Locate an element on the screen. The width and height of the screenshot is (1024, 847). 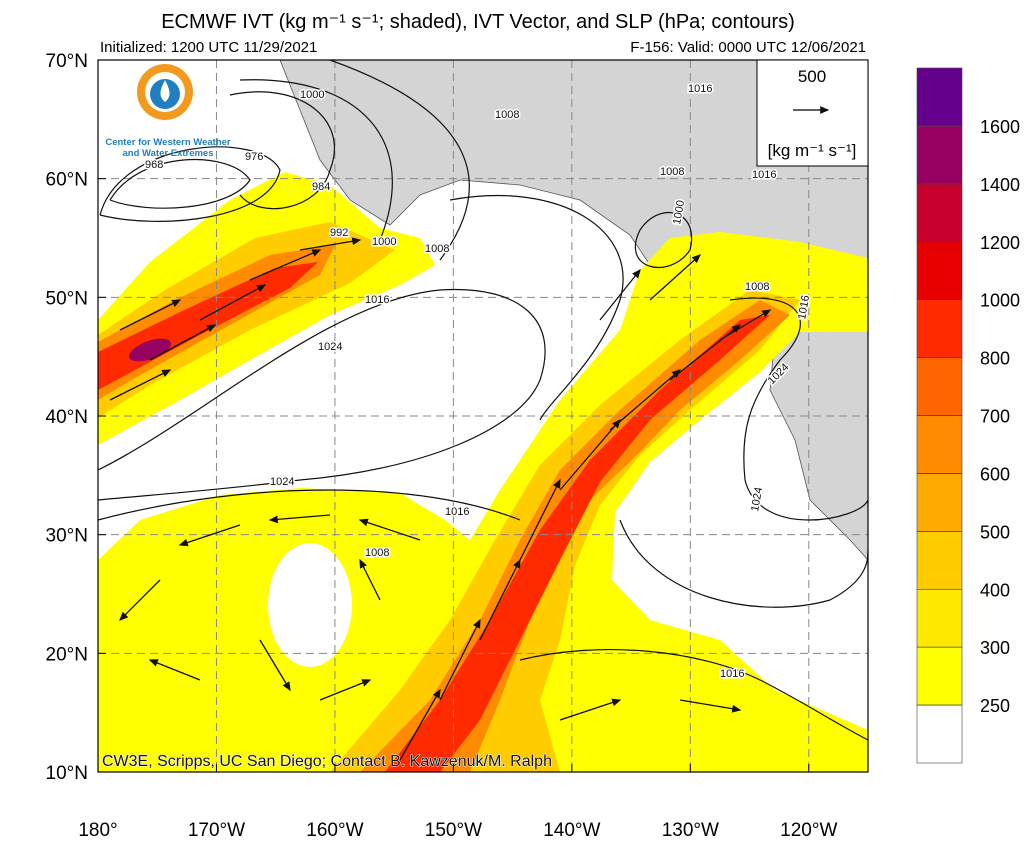
colorbar-label: 1000 is located at coordinates (1000, 301).